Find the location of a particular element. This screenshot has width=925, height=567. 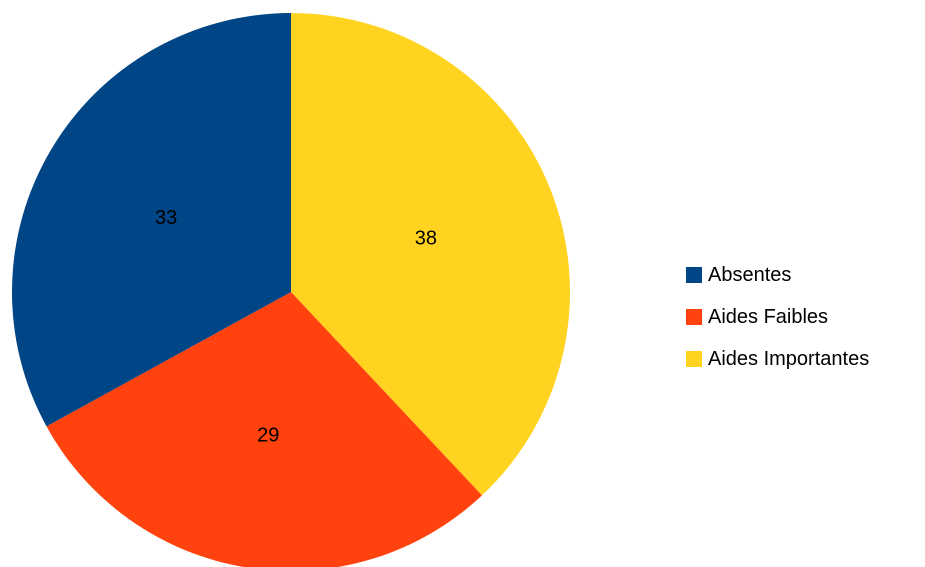

legend-item-aides-faibles: Aides Faibles is located at coordinates (777, 317).